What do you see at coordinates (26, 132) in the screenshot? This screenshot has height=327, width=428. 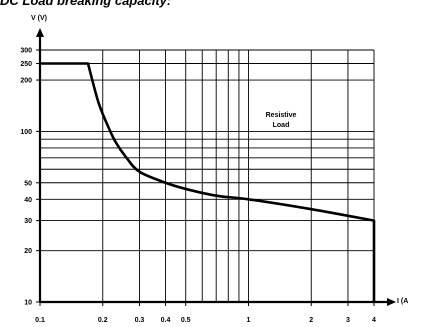 I see `y-tick-label: 100` at bounding box center [26, 132].